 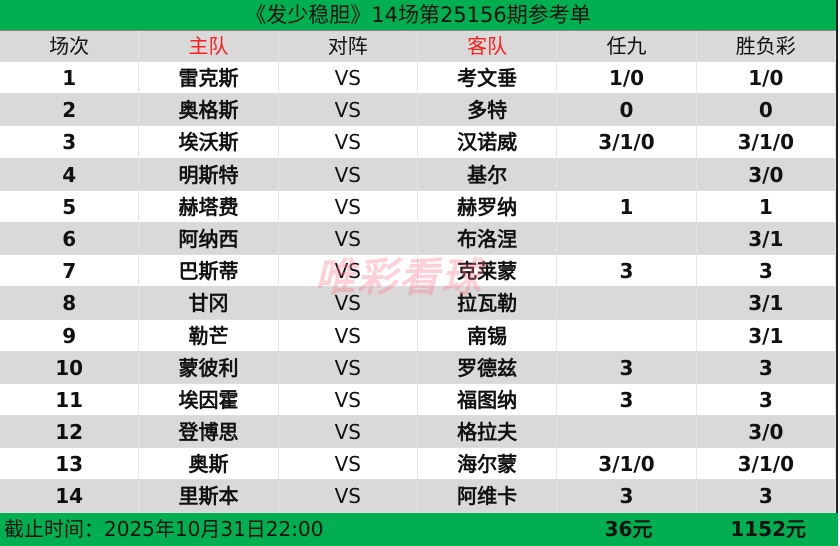 What do you see at coordinates (418, 15) in the screenshot?
I see `table-title: 《发少稳胆》14场第25156期参考单` at bounding box center [418, 15].